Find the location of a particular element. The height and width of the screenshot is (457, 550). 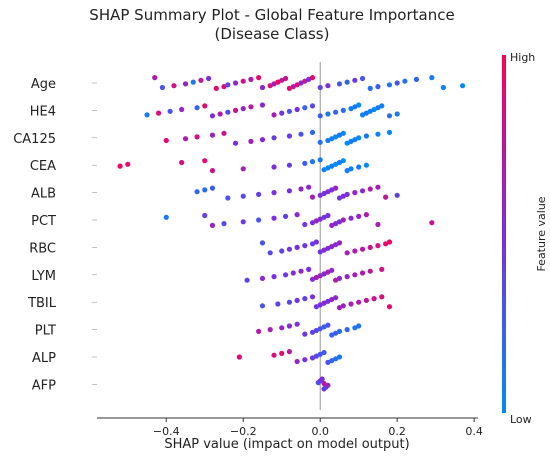

feature-label-he4: HE4 is located at coordinates (43, 111).